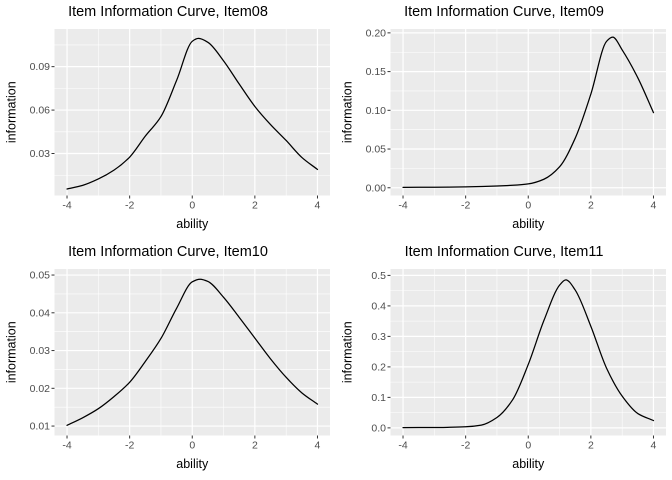 The width and height of the screenshot is (672, 480). What do you see at coordinates (378, 276) in the screenshot?
I see `y-tick-label: 0.5` at bounding box center [378, 276].